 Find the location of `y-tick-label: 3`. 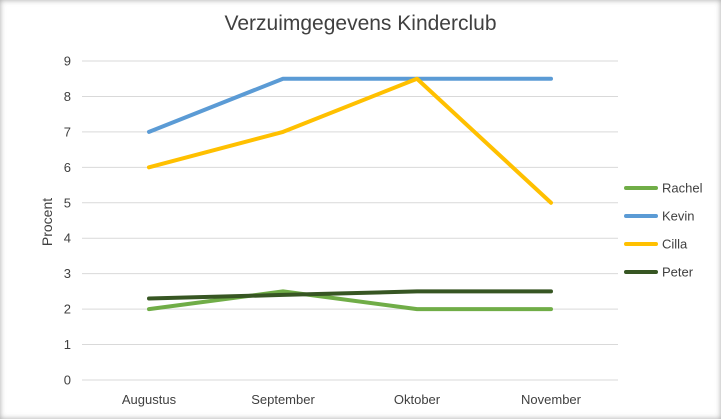

y-tick-label: 3 is located at coordinates (67, 273).